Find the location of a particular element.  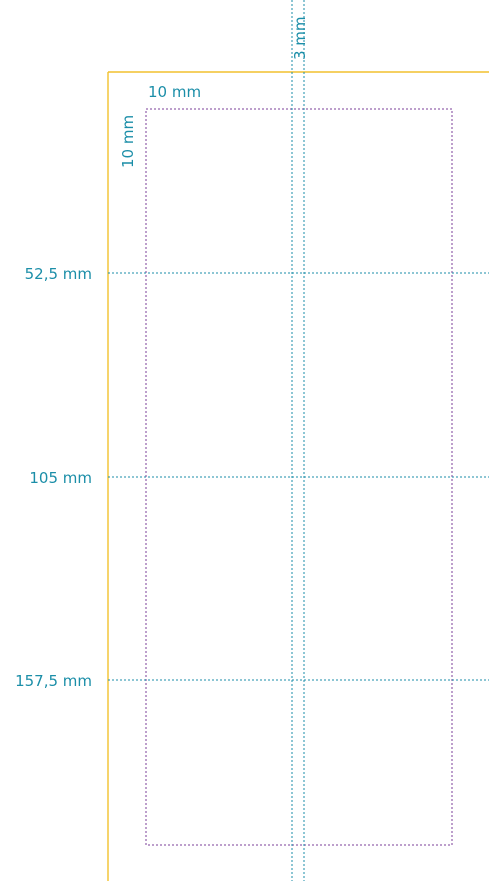

row-label-1: 52,5 mm is located at coordinates (58, 274).